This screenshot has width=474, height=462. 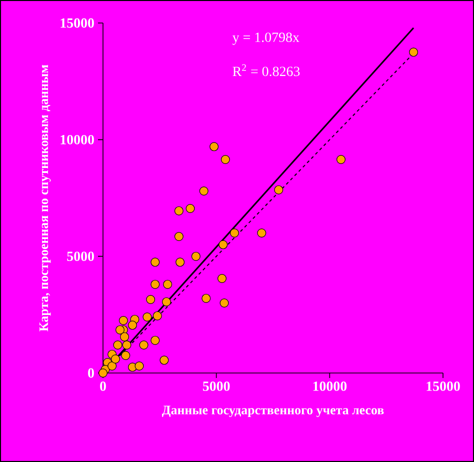 What do you see at coordinates (330, 386) in the screenshot?
I see `x-tick-label: 10000` at bounding box center [330, 386].